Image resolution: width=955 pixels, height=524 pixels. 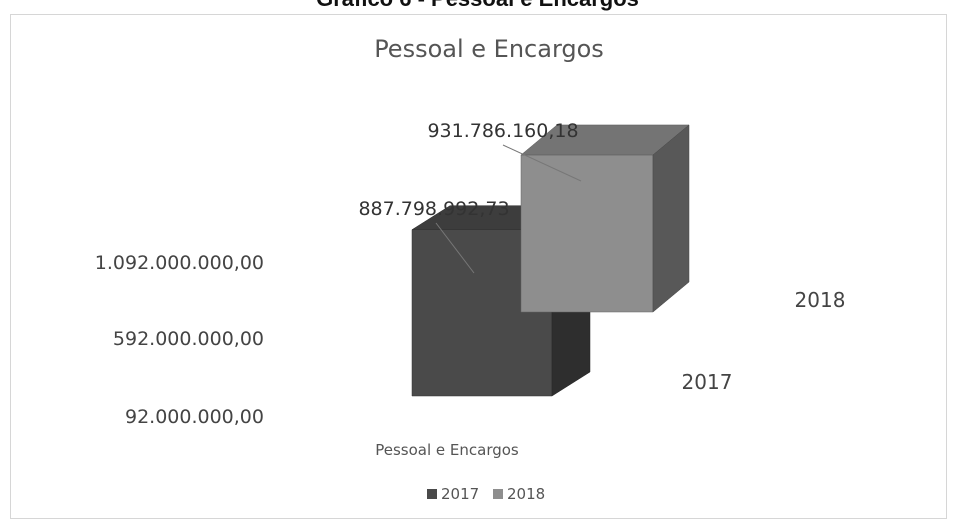 I want to click on figure-heading: Gráfico 6 - Pessoal e Encargos, so click(x=477, y=6).